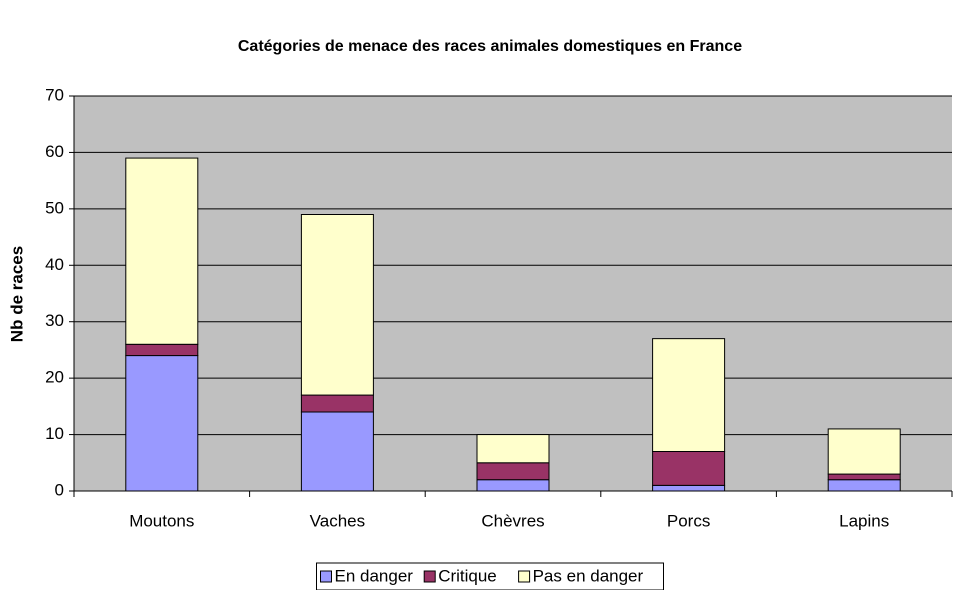 The image size is (971, 590). I want to click on legend-box, so click(490, 576).